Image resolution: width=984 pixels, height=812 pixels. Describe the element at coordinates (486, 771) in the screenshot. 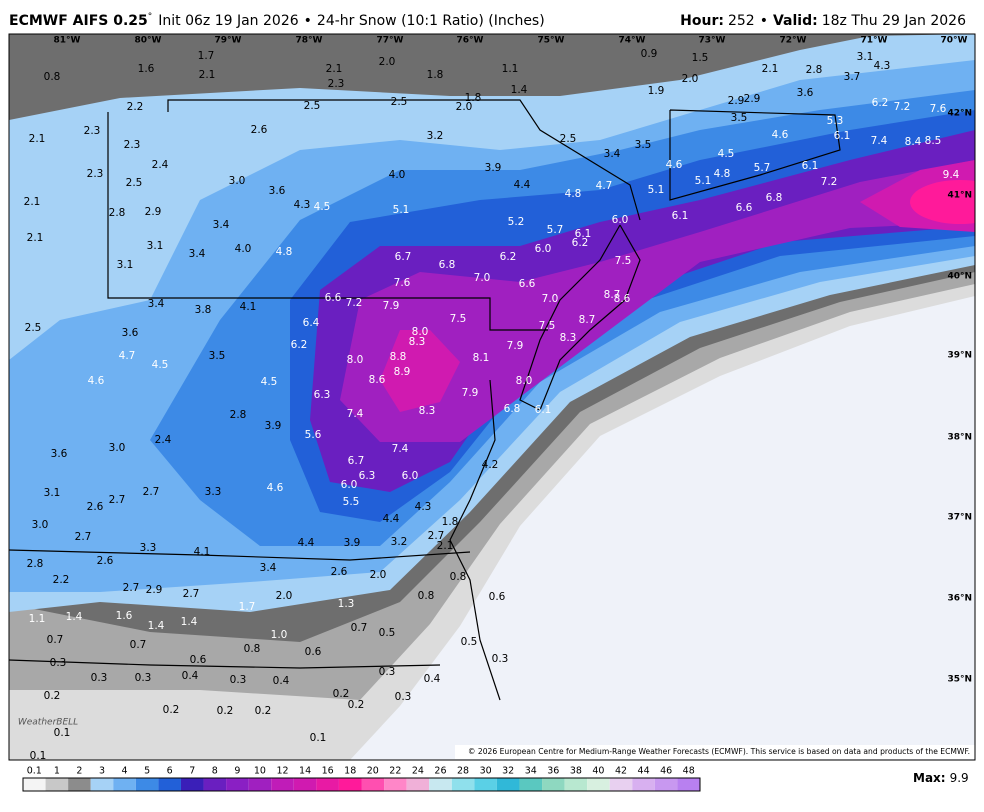

I see `legend-tick-label: 30` at that location.